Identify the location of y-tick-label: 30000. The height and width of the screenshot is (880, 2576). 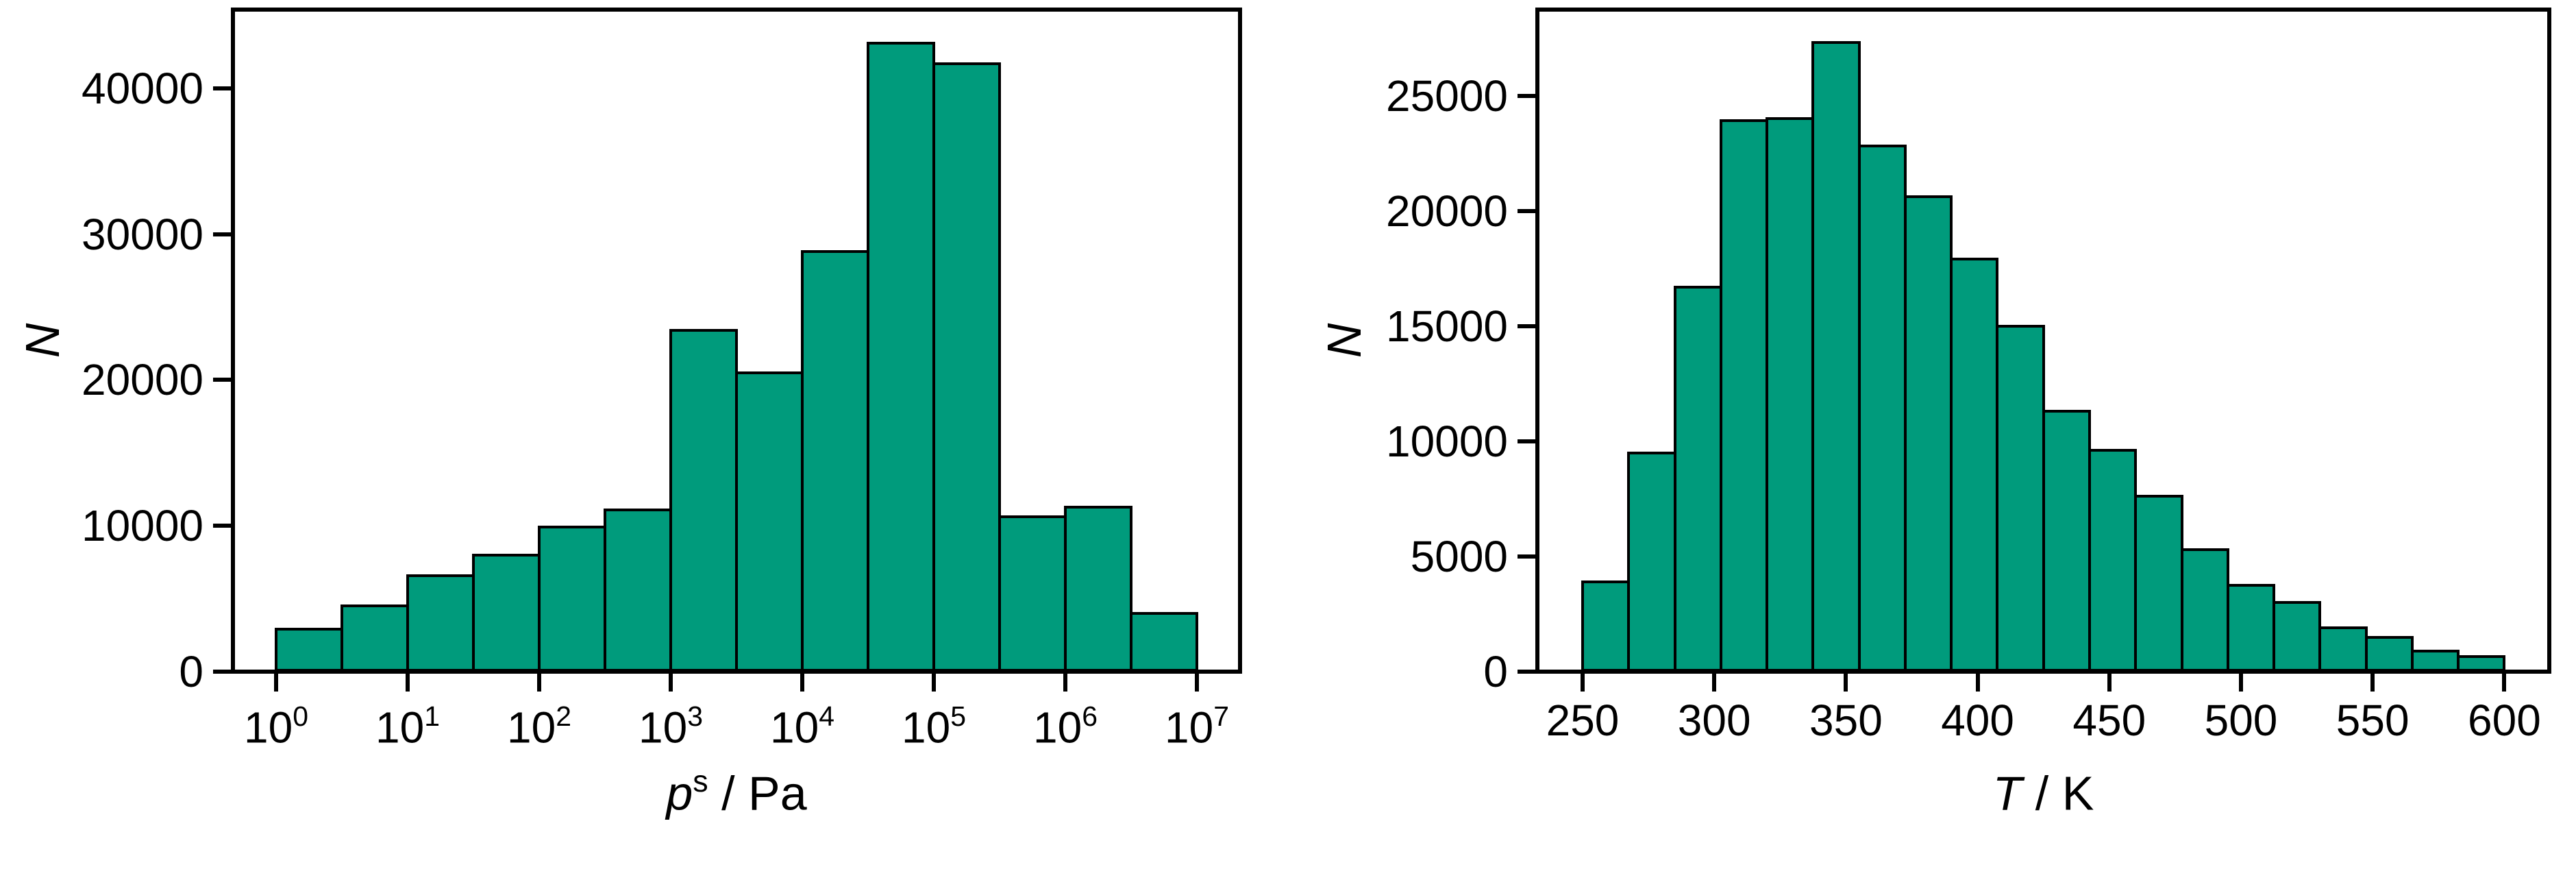
(142, 234).